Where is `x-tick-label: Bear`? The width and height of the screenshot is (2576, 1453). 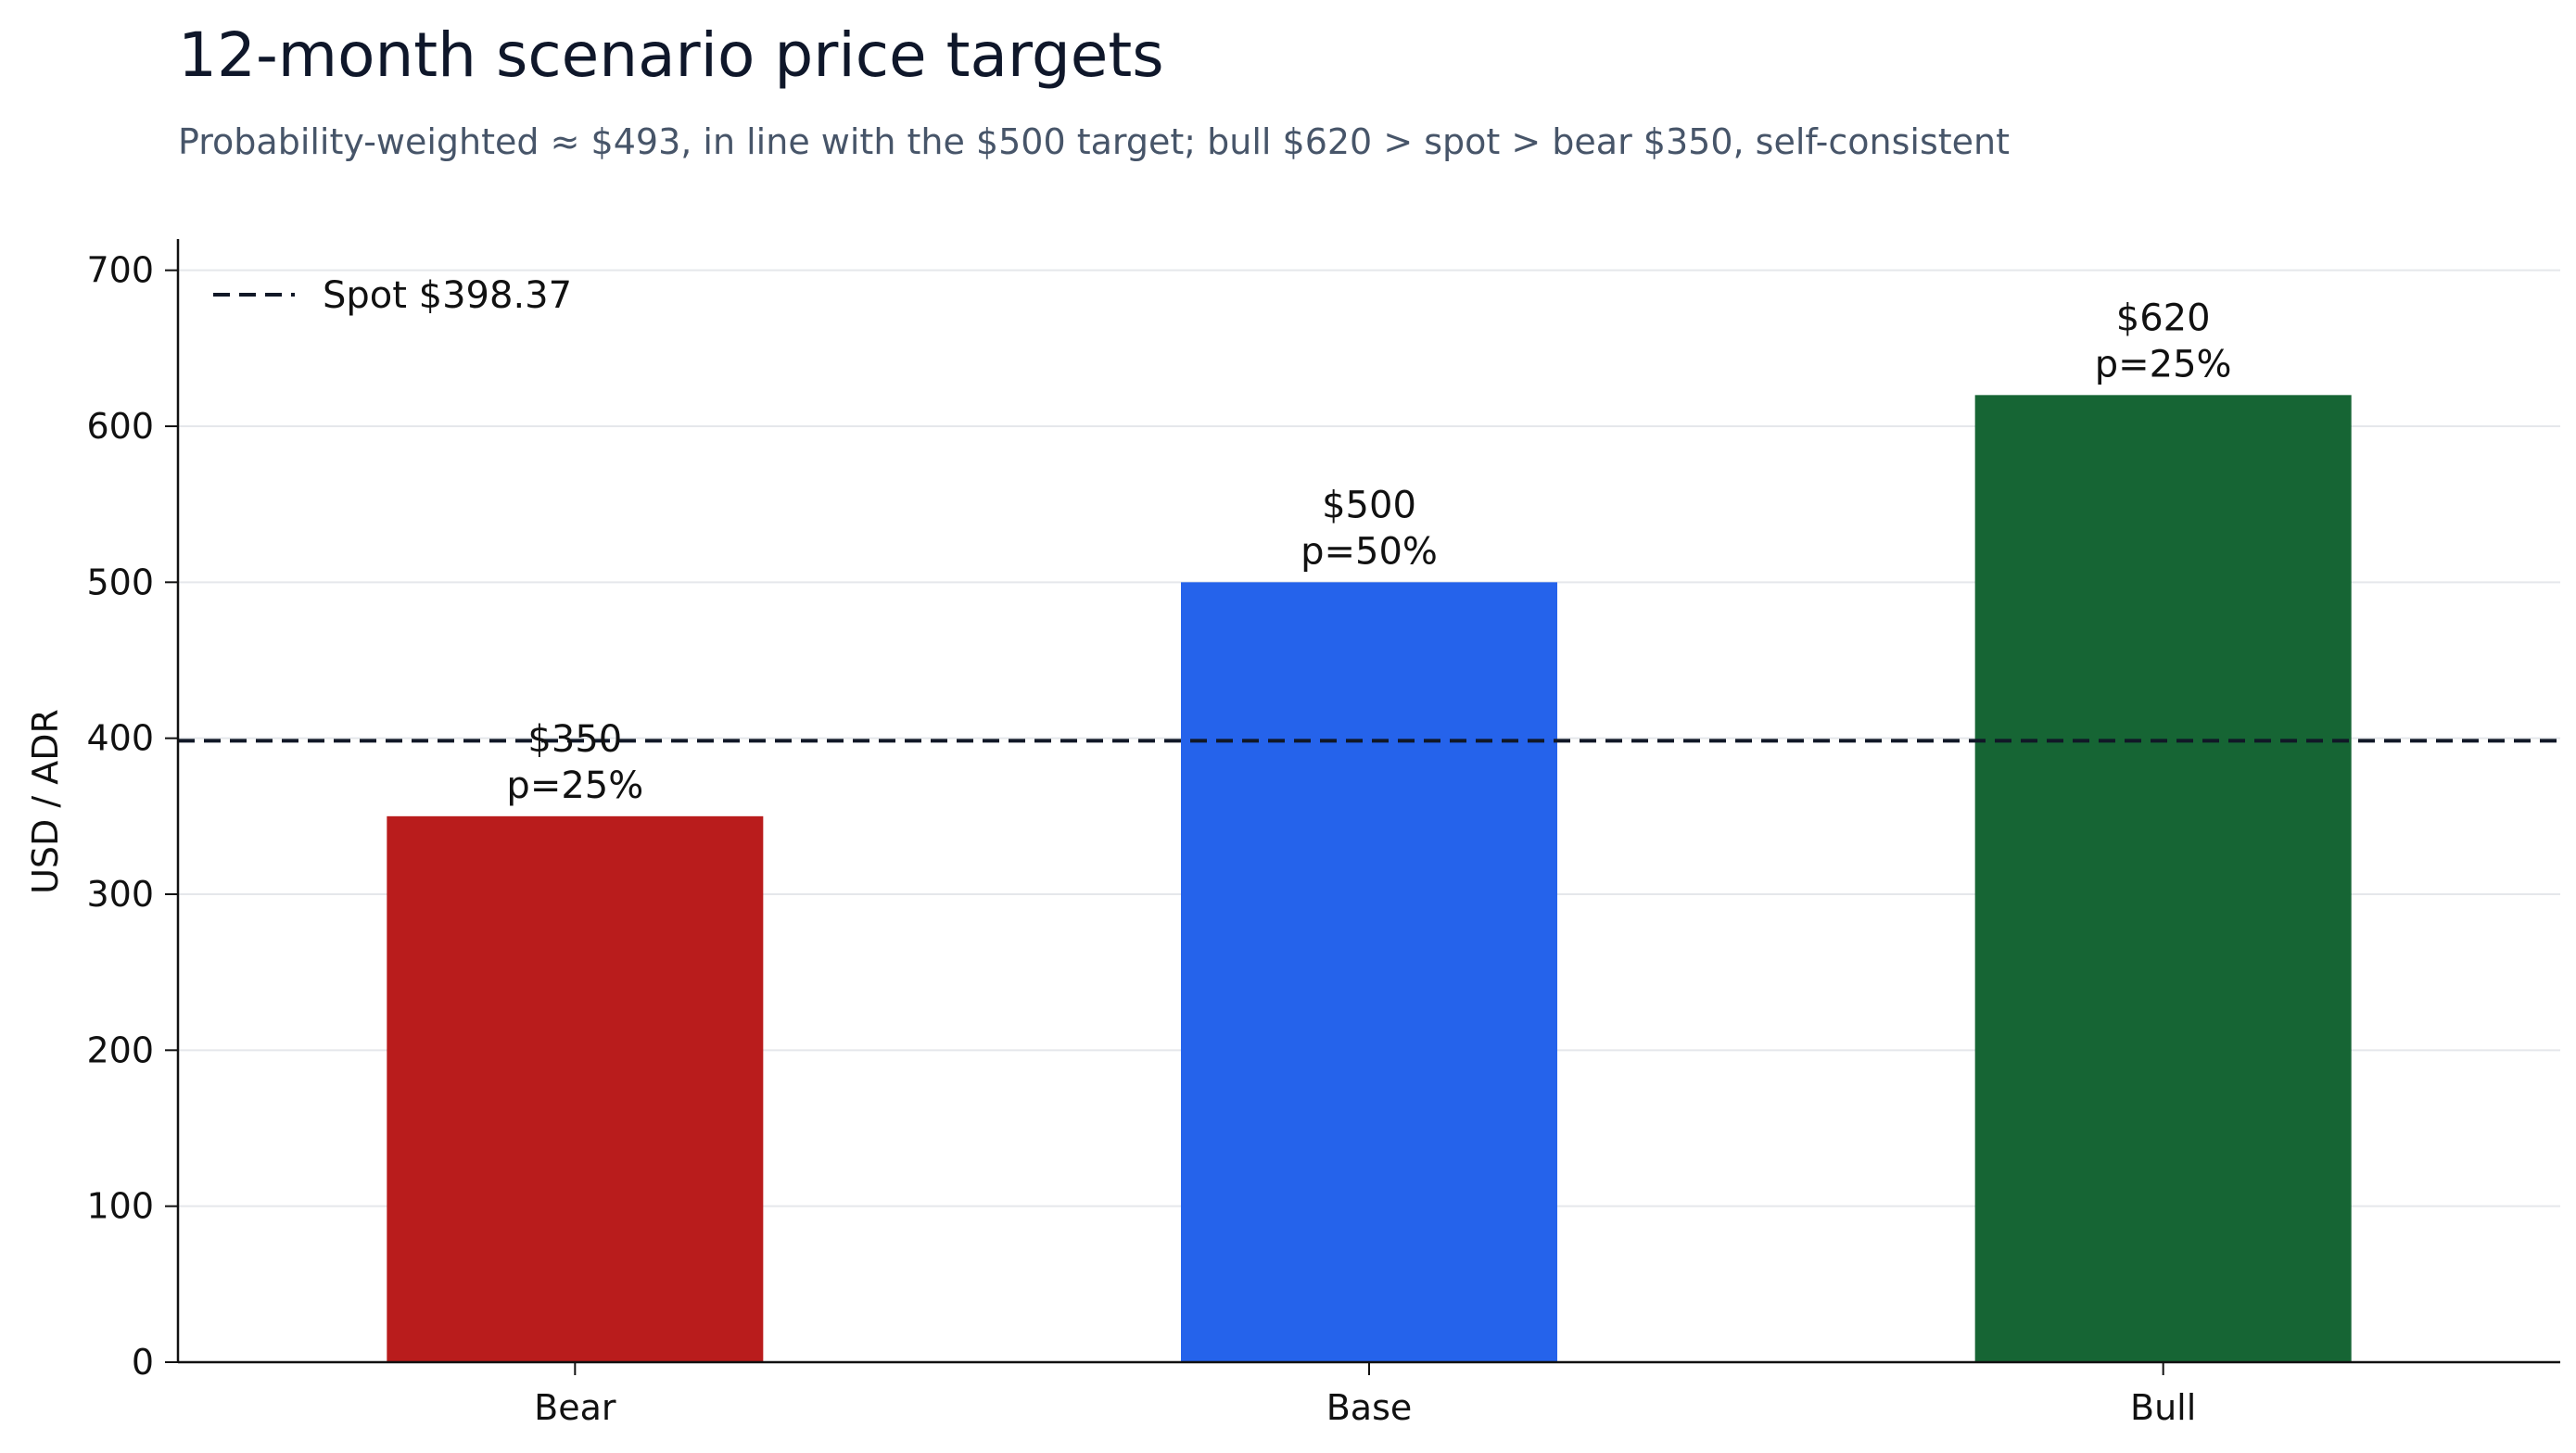
x-tick-label: Bear is located at coordinates (575, 1407).